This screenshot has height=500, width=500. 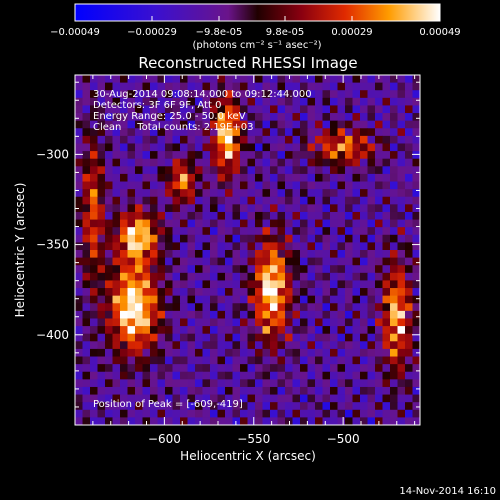 What do you see at coordinates (256, 45) in the screenshot?
I see `colorbar-unit-label: (photons cm⁻² s⁻¹ asec⁻²)` at bounding box center [256, 45].